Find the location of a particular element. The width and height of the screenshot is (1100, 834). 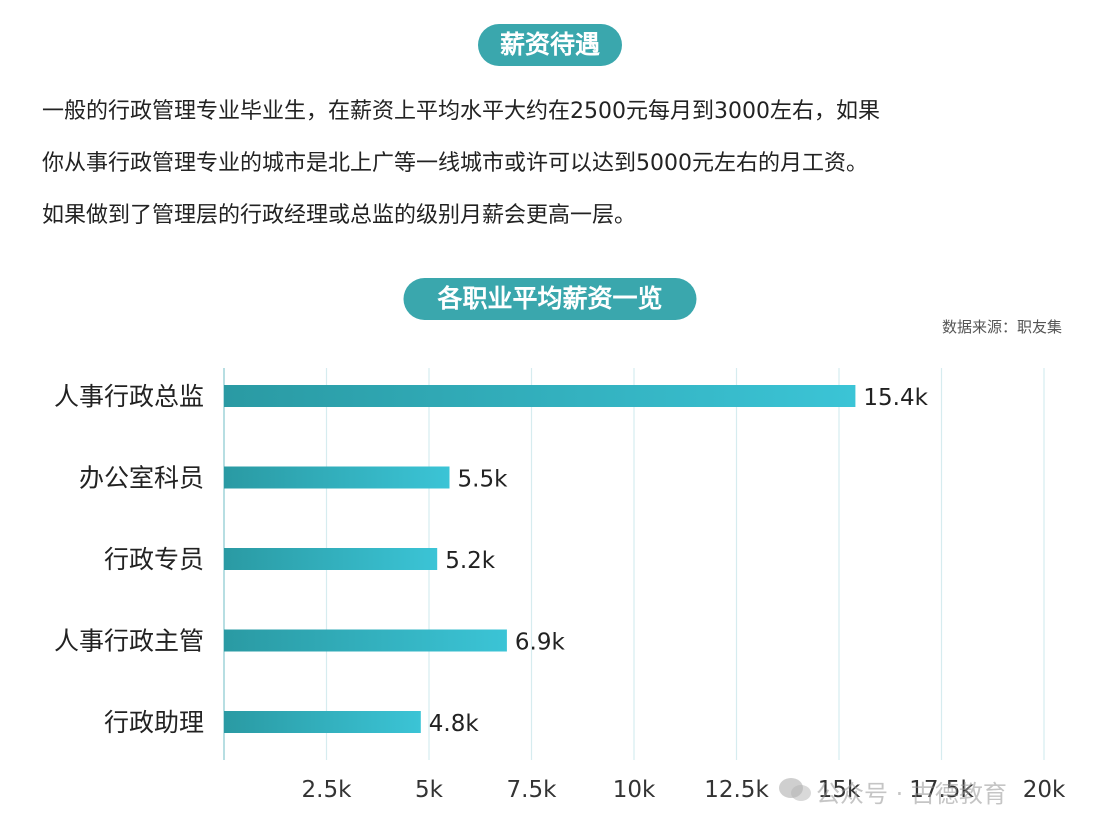

data-label: 5.5k is located at coordinates (483, 480).